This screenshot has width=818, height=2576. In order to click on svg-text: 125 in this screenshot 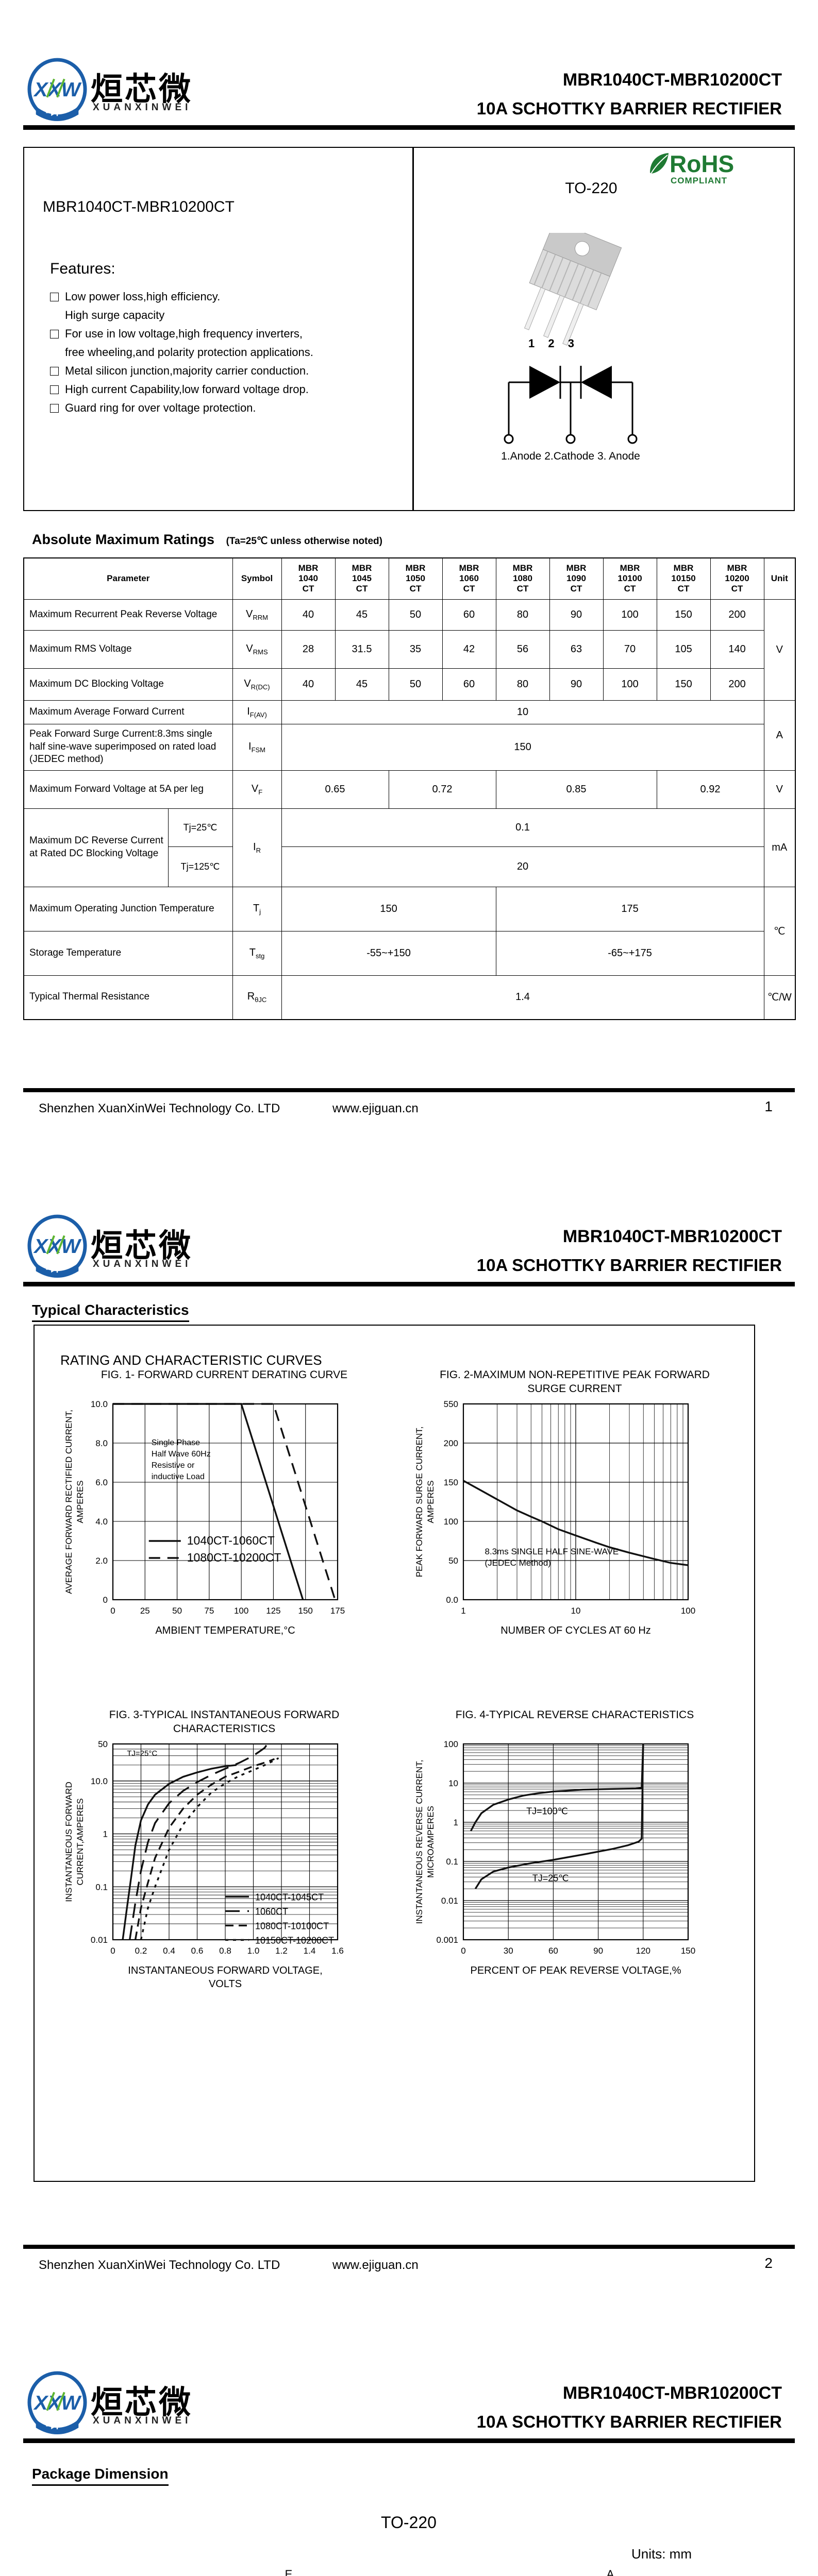, I will do `click(273, 1611)`.